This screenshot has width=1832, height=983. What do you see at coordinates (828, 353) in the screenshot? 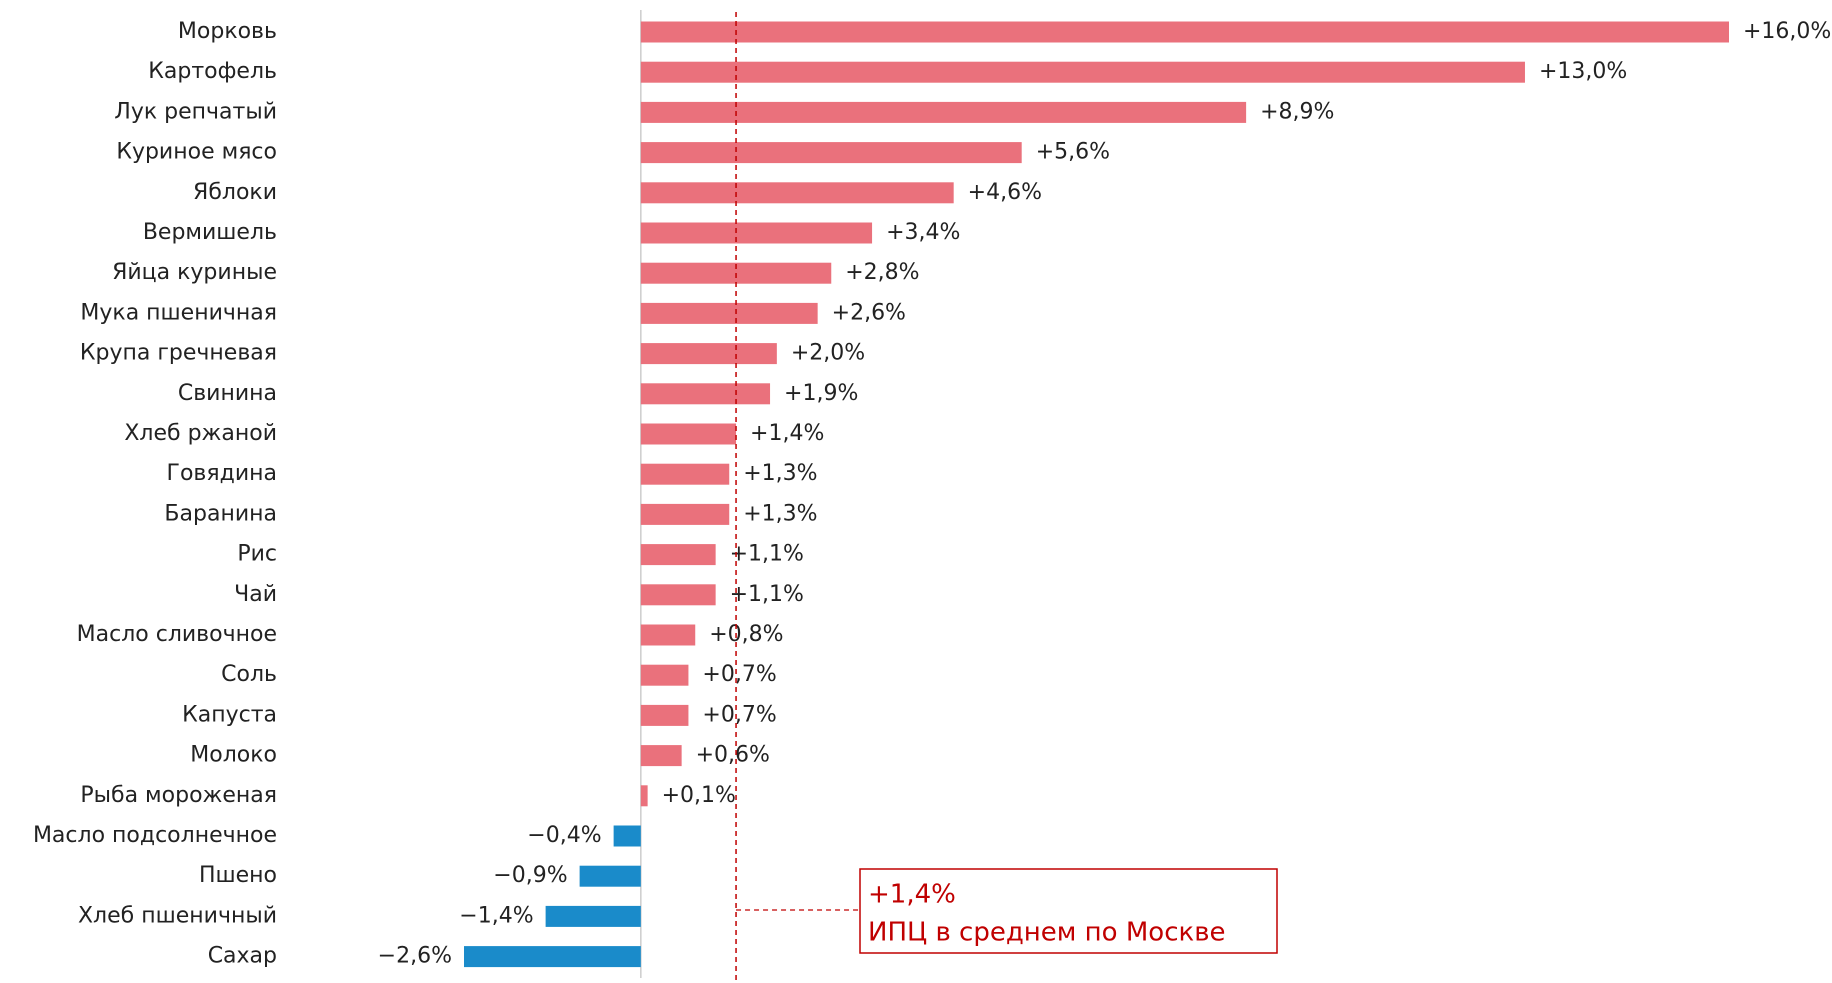
I see `value-label: +2,0%` at bounding box center [828, 353].